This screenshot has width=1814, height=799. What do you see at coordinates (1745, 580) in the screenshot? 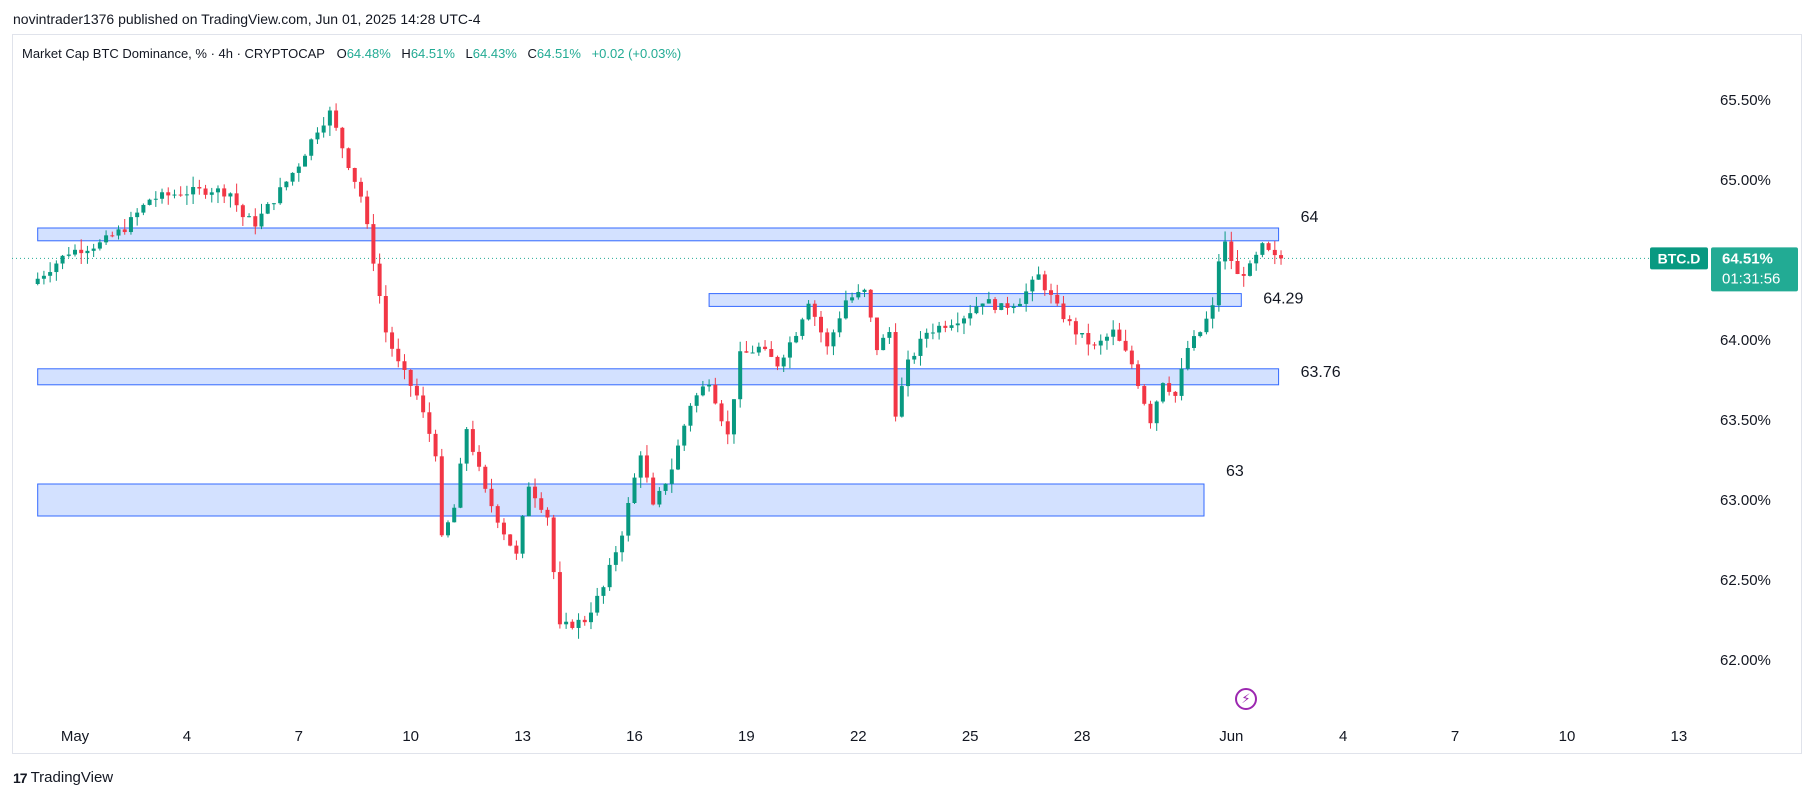
I see `y-tick-label: 62.50%` at bounding box center [1745, 580].